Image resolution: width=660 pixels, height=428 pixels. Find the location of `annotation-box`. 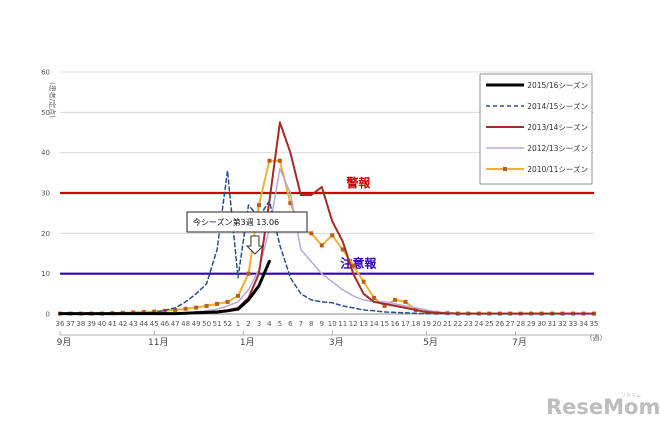

annotation-box is located at coordinates (247, 222).